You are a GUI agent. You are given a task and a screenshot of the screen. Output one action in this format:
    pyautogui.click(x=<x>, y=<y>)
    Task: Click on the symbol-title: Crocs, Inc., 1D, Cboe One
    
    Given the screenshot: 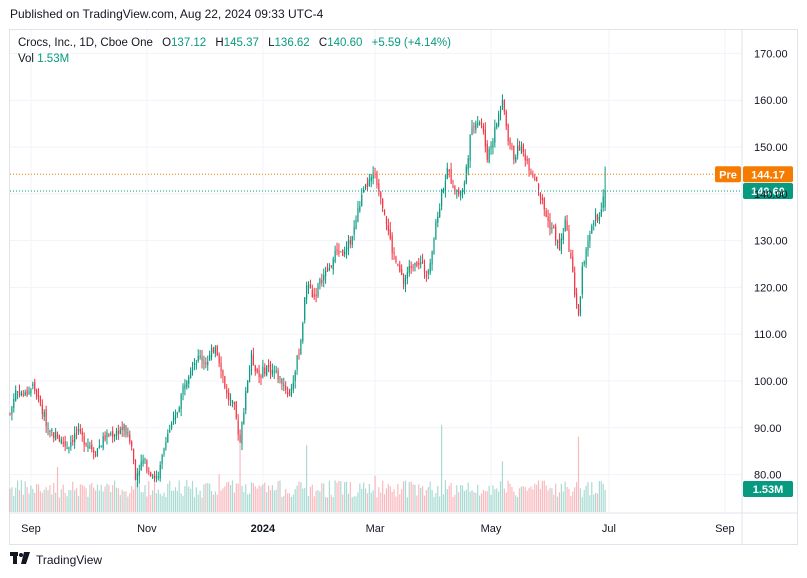 What is the action you would take?
    pyautogui.click(x=85, y=43)
    